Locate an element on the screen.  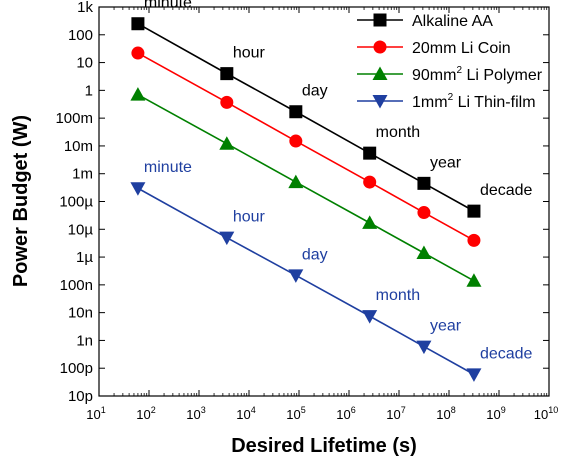
y-tick-label: 10 is located at coordinates (84, 63).